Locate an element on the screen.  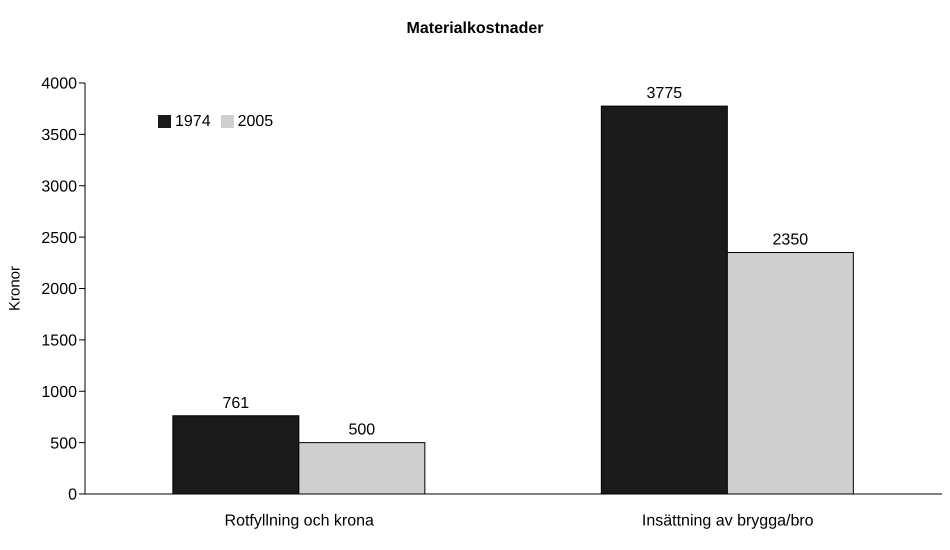
y-tick-label: 0 is located at coordinates (73, 495).